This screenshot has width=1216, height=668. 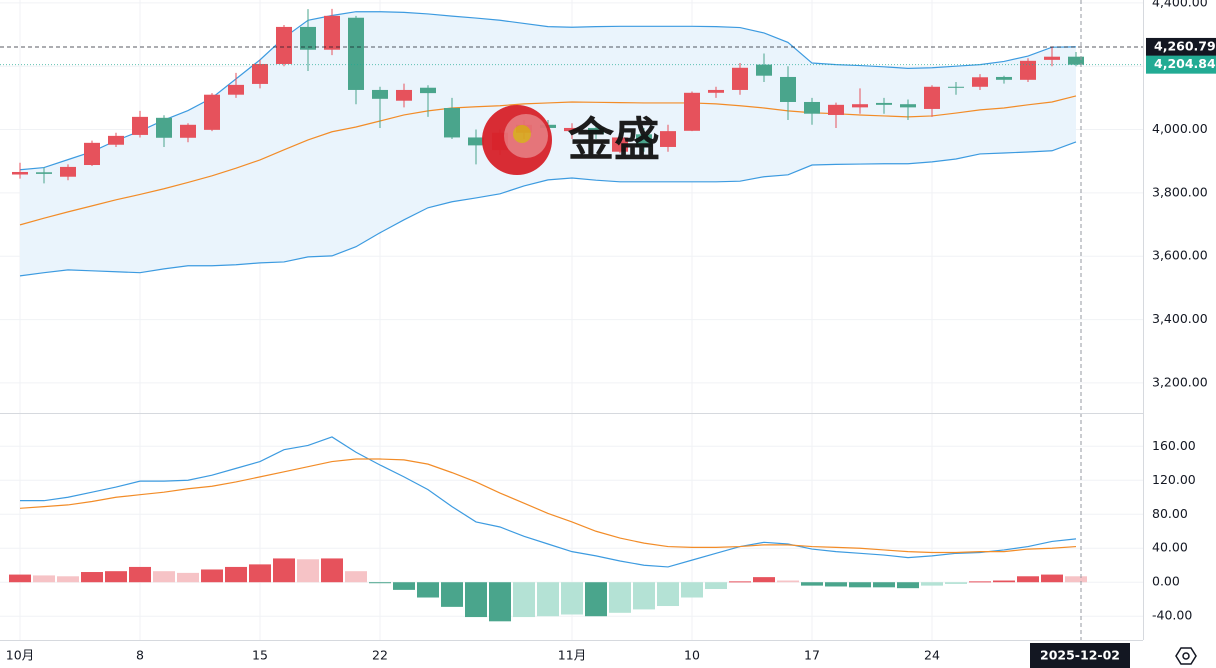 What do you see at coordinates (1174, 445) in the screenshot?
I see `y-tick-label: 160.00` at bounding box center [1174, 445].